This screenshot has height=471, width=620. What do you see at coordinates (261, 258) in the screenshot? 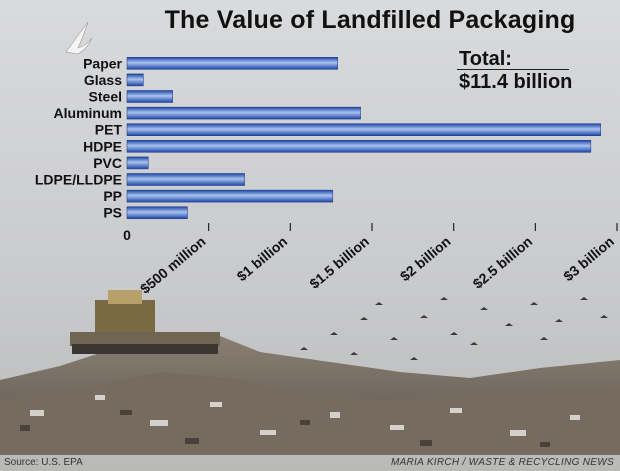
I see `x-tick-label: $1 billion` at bounding box center [261, 258].